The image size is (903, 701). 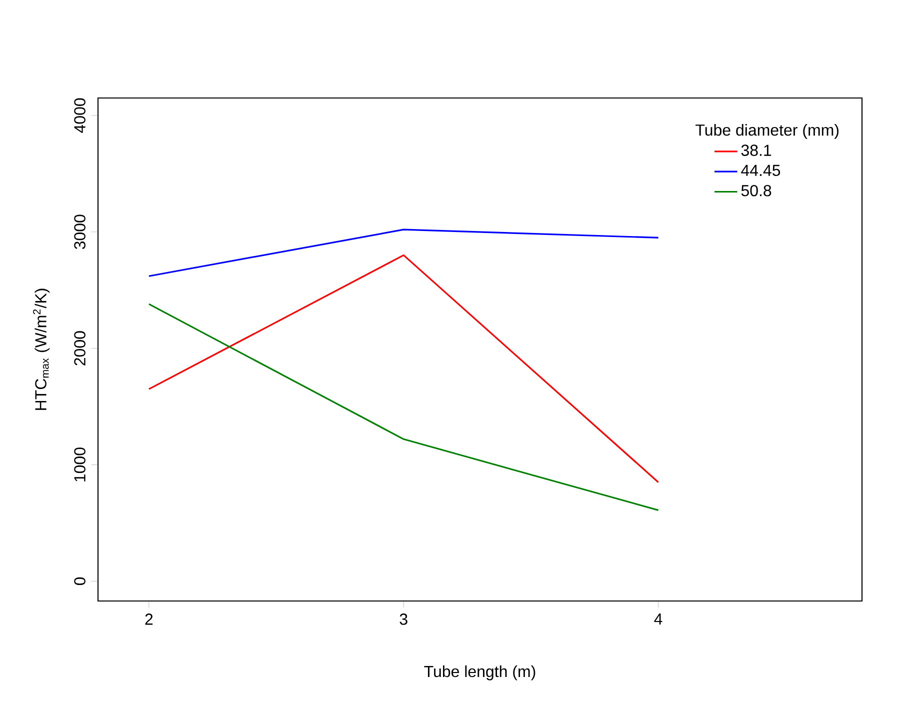 I want to click on legend-label: 44.45, so click(x=760, y=170).